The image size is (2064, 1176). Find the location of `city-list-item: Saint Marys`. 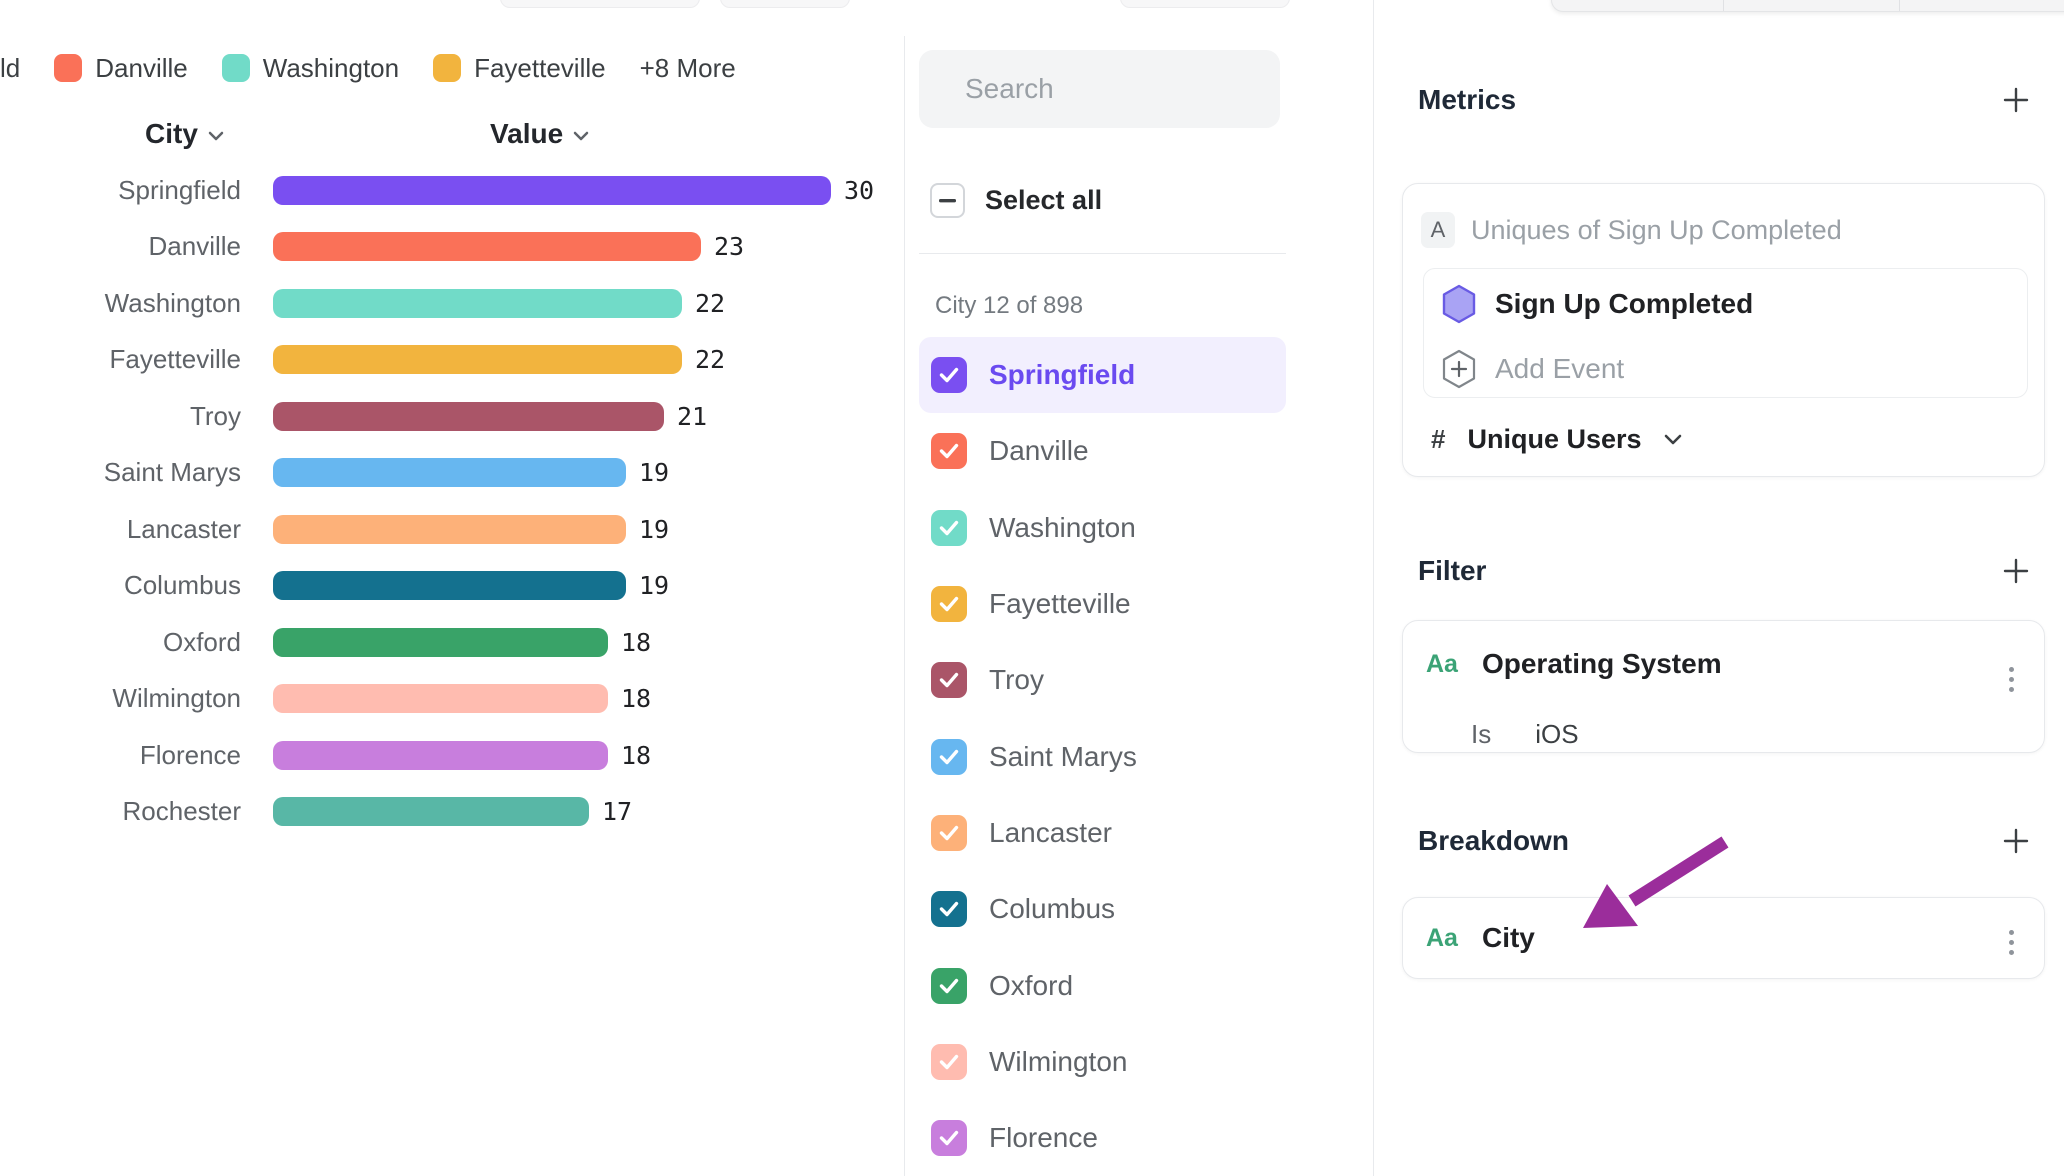

city-list-item: Saint Marys is located at coordinates (1102, 756).